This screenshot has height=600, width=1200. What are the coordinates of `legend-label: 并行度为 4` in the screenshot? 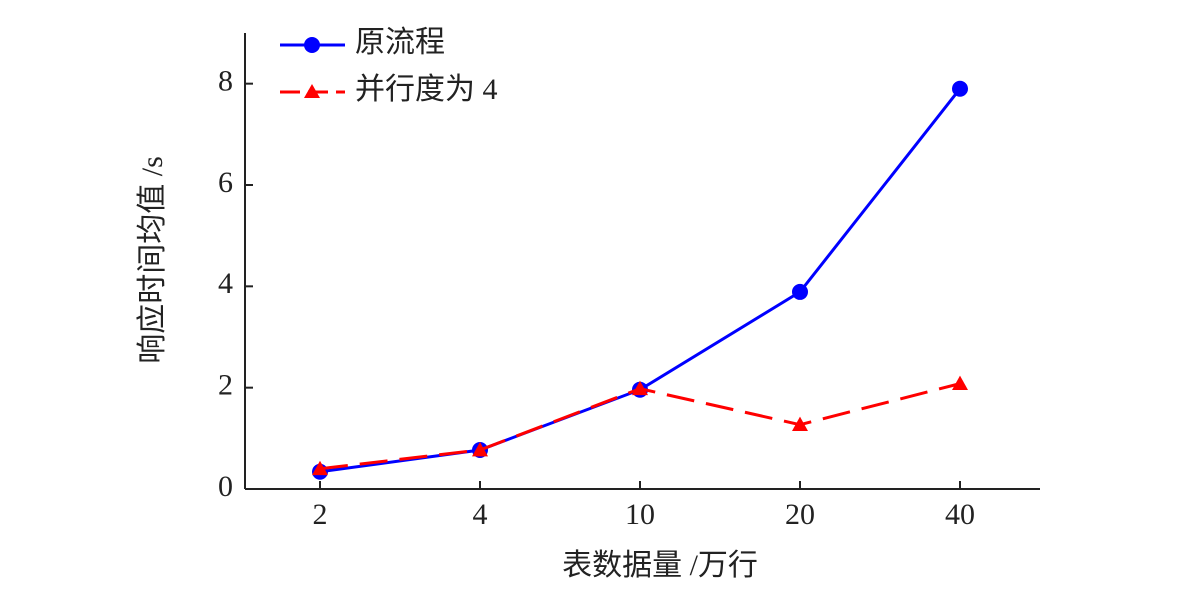 It's located at (426, 89).